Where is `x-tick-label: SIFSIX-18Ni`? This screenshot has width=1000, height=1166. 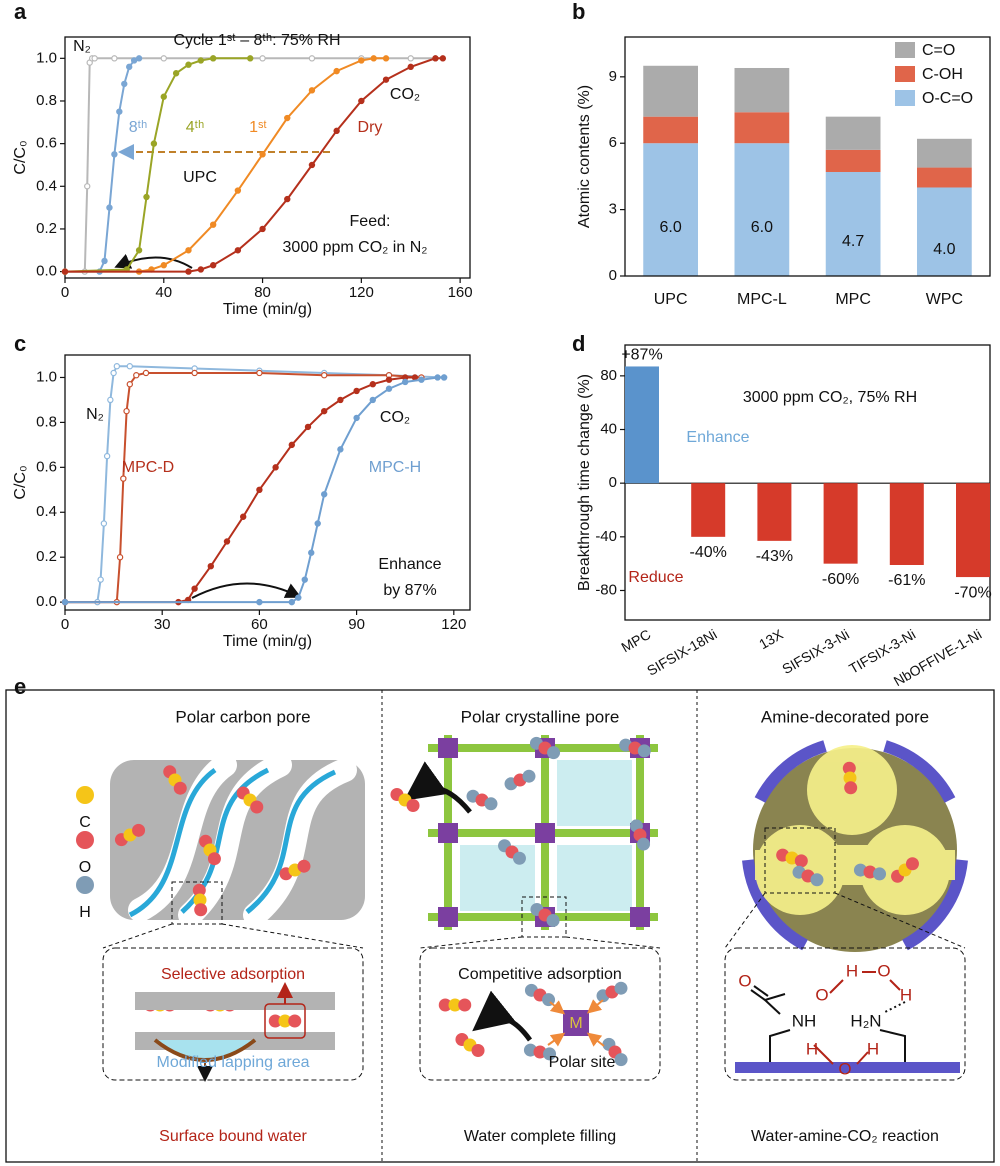
x-tick-label: SIFSIX-18Ni is located at coordinates (681, 652).